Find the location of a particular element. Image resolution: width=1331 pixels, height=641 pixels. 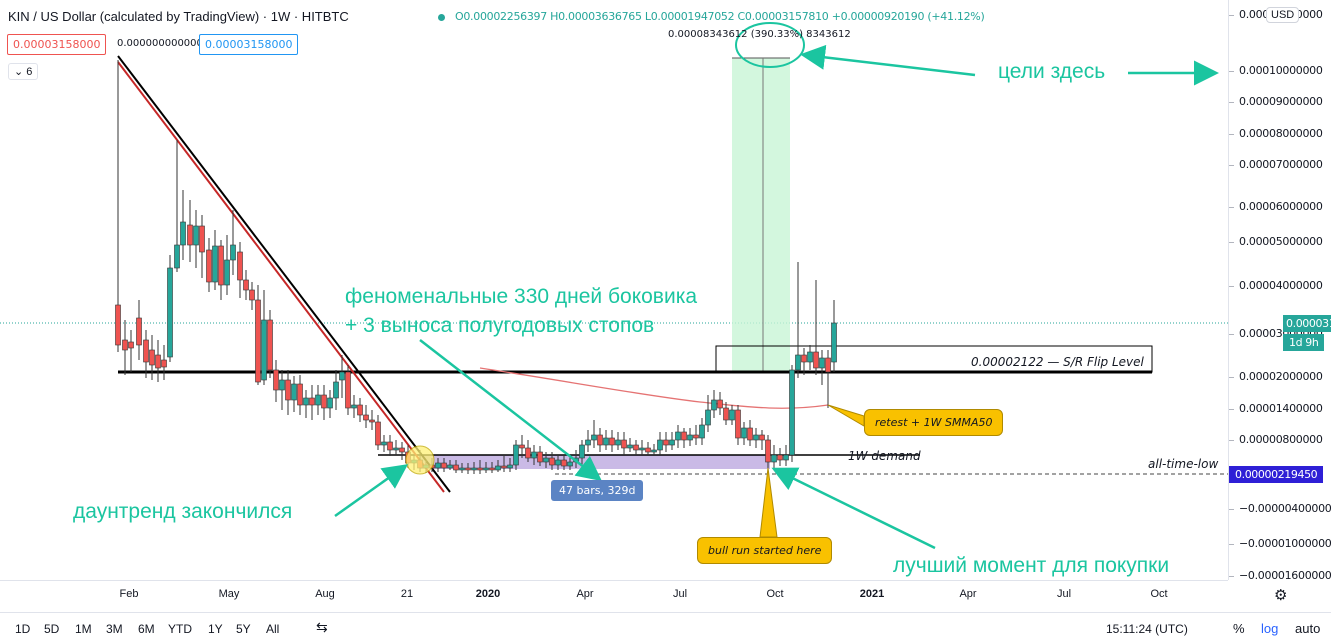

price-range-measure: 0.00008343612 (390.33%) 8343612 is located at coordinates (759, 34).